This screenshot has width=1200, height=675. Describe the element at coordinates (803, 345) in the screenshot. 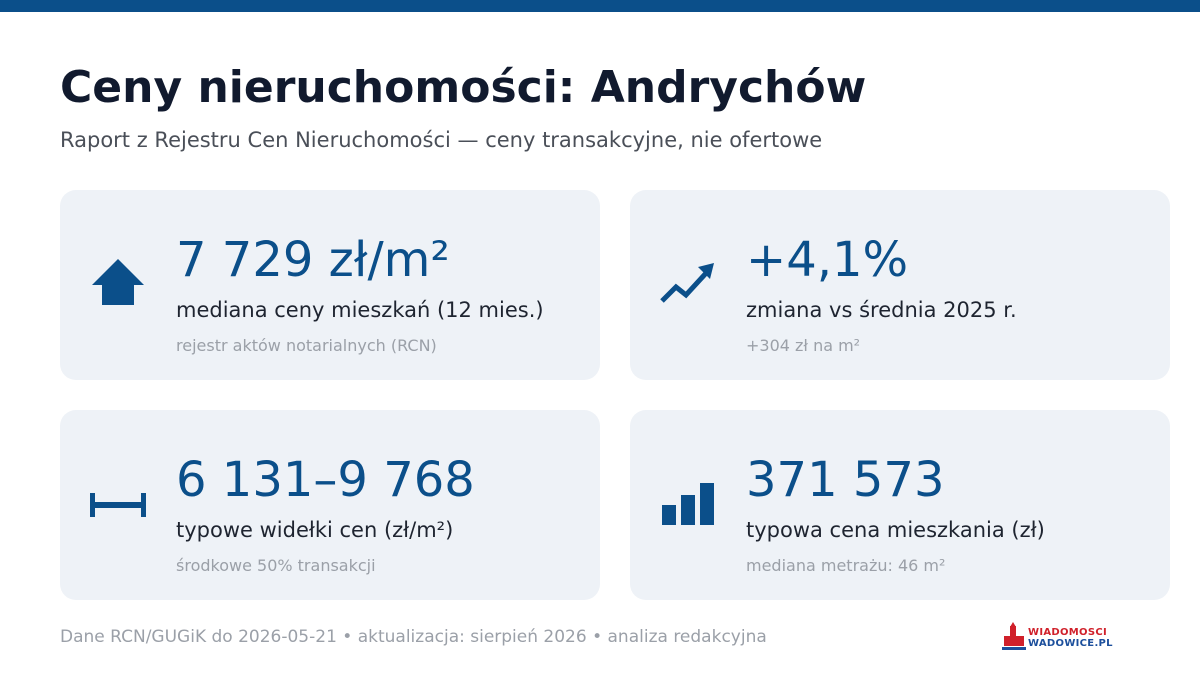

I see `stat-note: +304 zł na m²` at that location.